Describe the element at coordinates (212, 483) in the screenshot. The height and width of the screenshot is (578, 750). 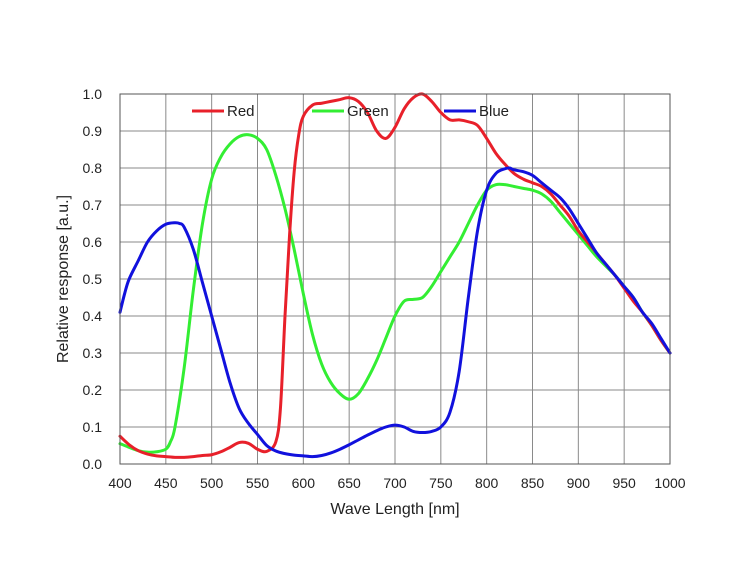
I see `x-tick-label: 500` at that location.